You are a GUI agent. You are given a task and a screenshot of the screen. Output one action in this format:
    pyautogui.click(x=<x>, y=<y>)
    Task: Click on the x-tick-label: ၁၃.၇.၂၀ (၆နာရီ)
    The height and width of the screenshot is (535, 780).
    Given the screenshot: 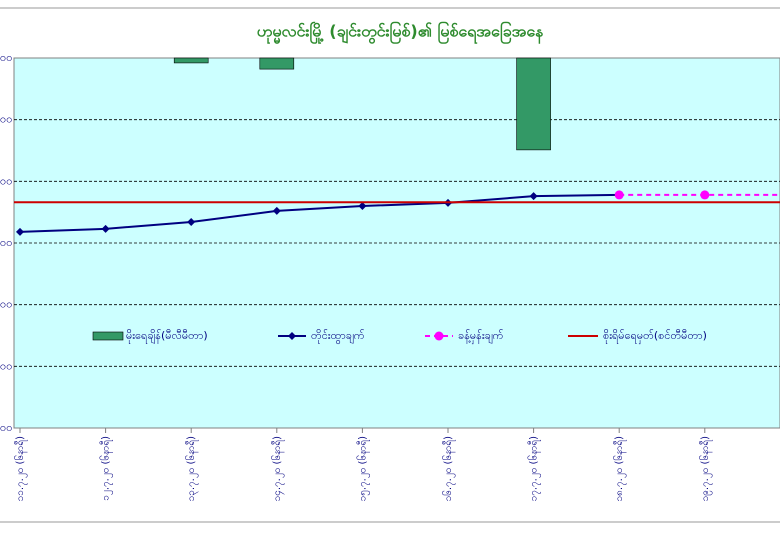 What is the action you would take?
    pyautogui.click(x=191, y=469)
    